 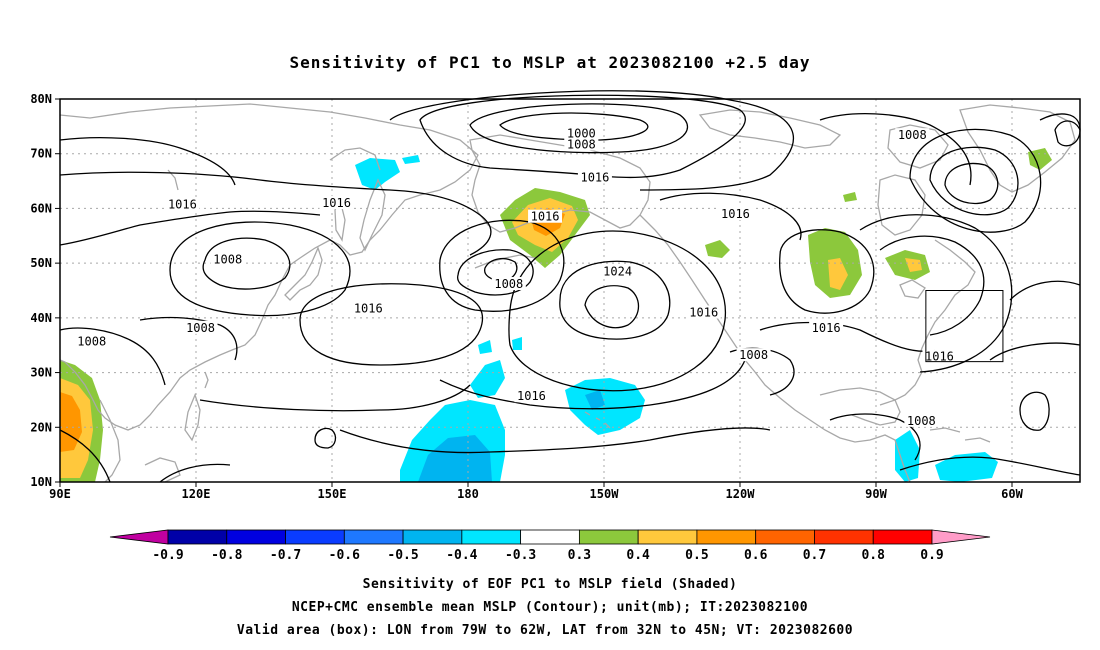 What do you see at coordinates (696, 555) in the screenshot?
I see `colorbar-label: 0.5` at bounding box center [696, 555].